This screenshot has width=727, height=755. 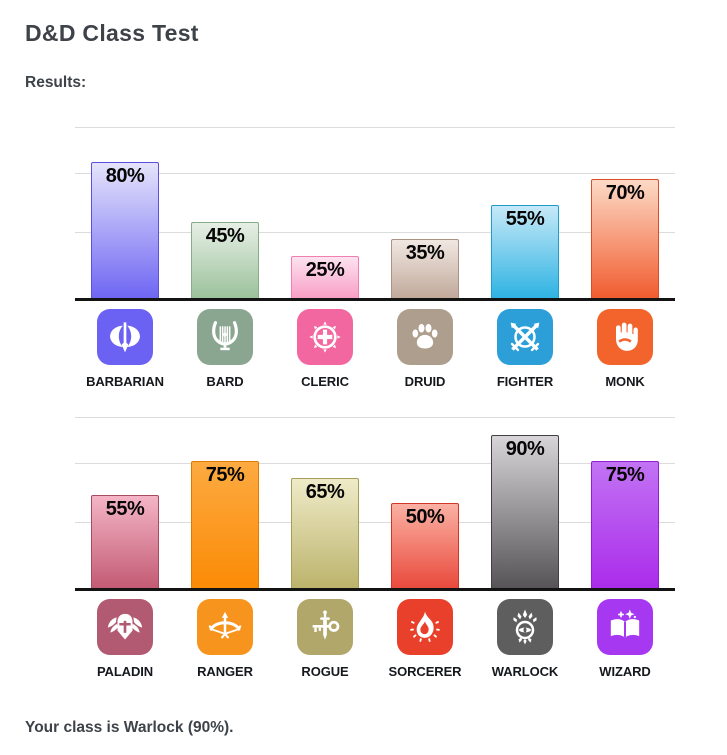 What do you see at coordinates (425, 337) in the screenshot?
I see `paw-icon` at bounding box center [425, 337].